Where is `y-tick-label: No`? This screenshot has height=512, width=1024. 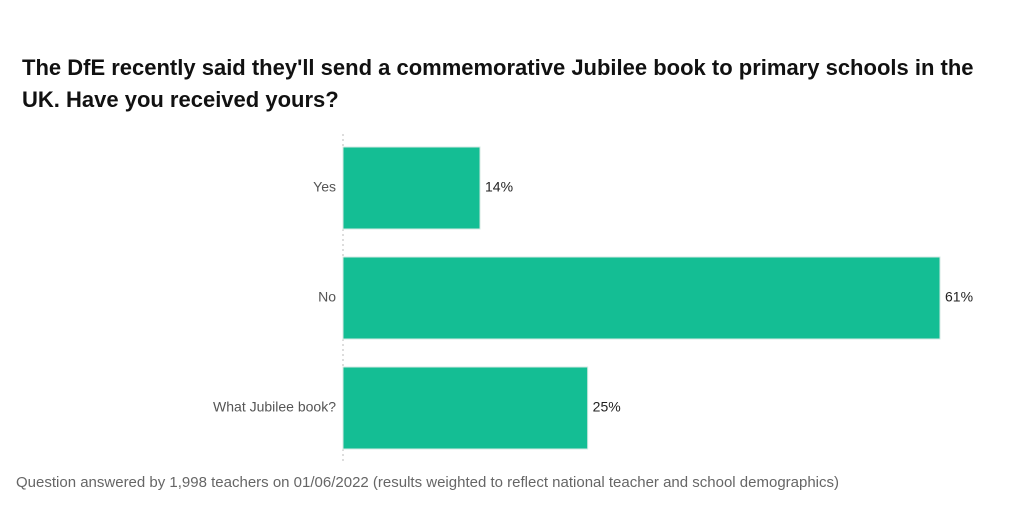
y-tick-label: No is located at coordinates (327, 297).